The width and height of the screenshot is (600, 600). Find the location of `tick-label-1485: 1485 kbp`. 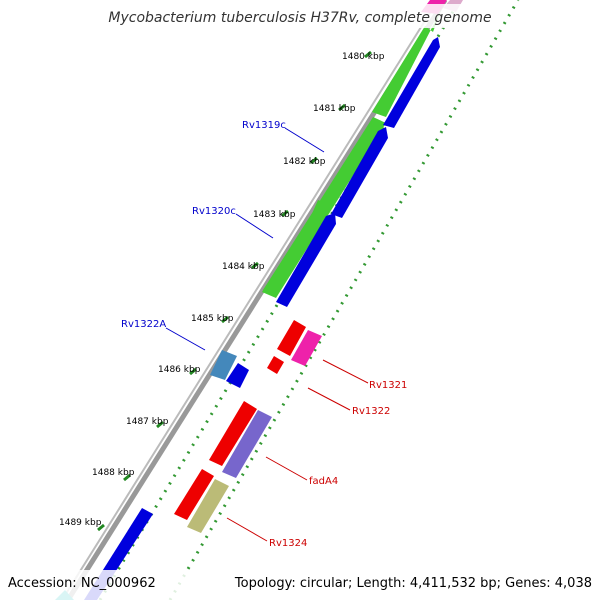

tick-label-1485: 1485 kbp is located at coordinates (212, 319).